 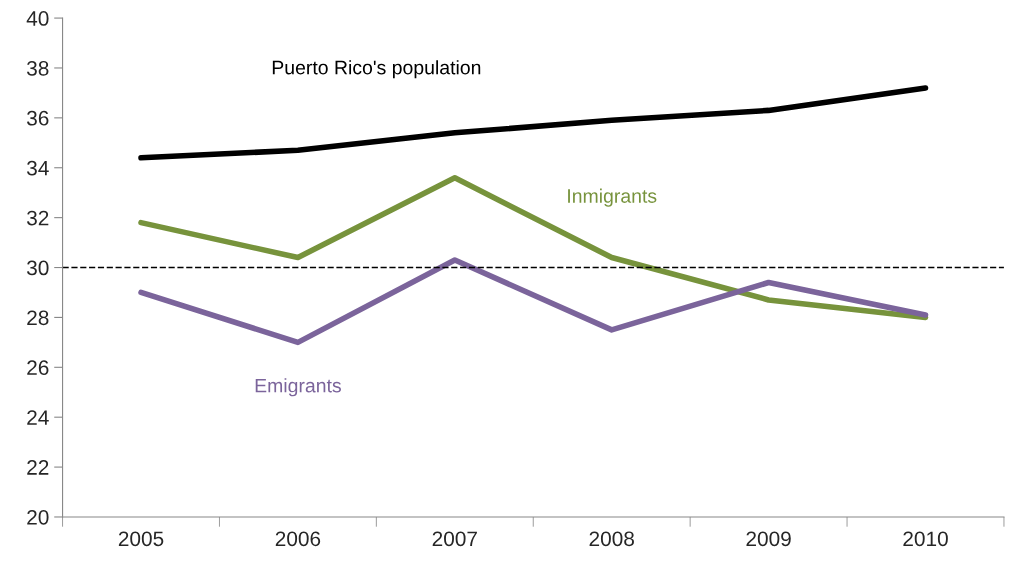 What do you see at coordinates (454, 539) in the screenshot?
I see `x-tick-label: 2007` at bounding box center [454, 539].